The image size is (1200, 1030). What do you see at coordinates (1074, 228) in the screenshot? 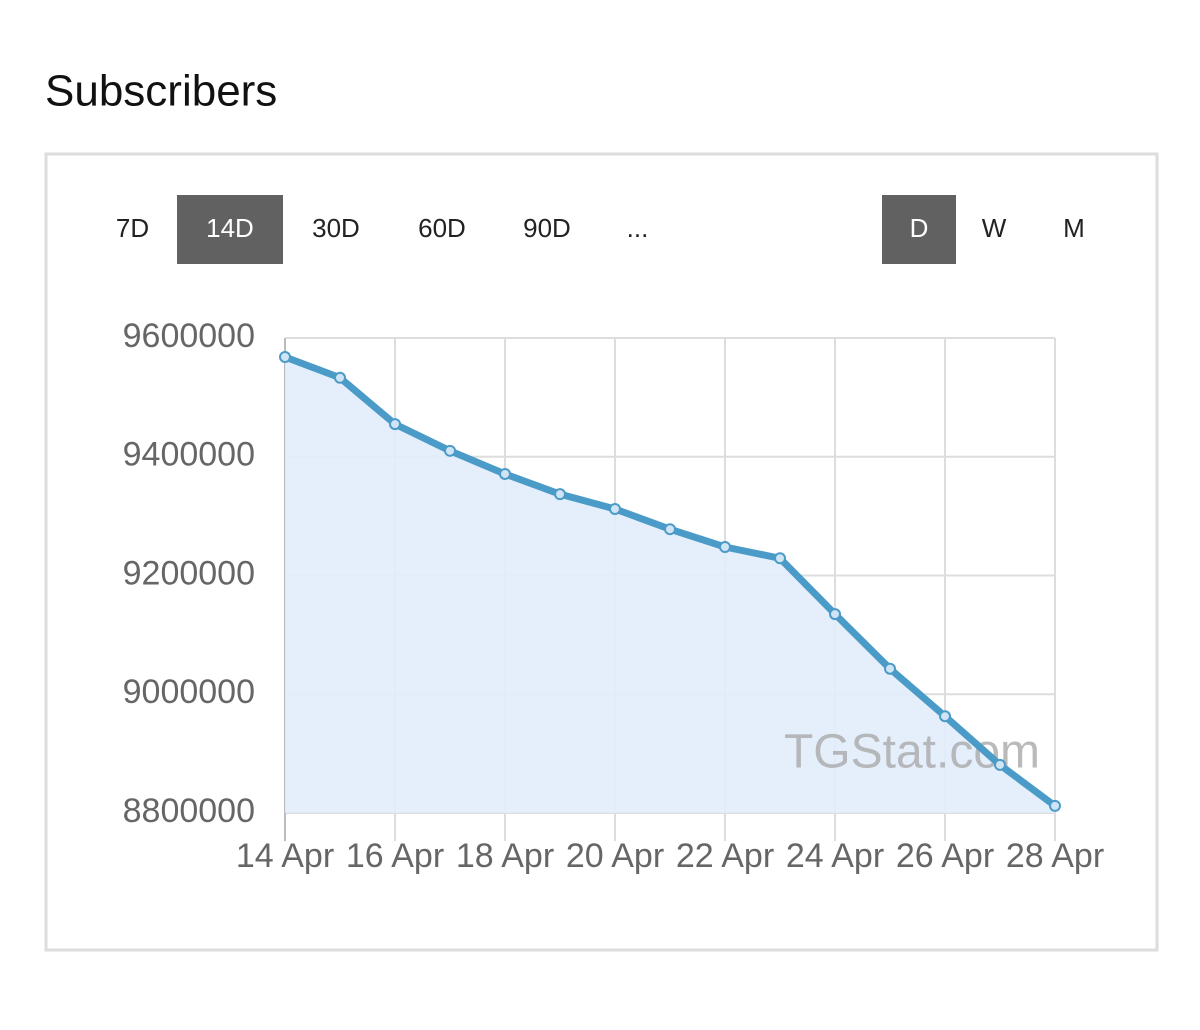
I see `interval-button: M` at bounding box center [1074, 228].